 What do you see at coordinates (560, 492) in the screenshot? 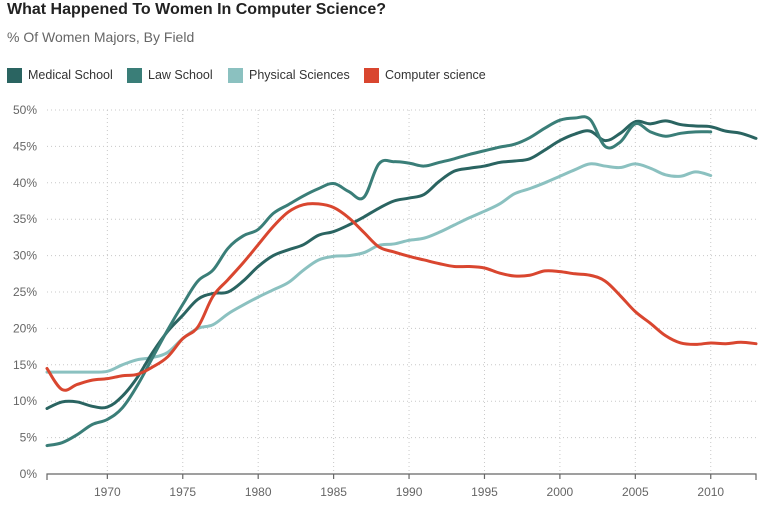
I see `x-tick-label: 2000` at bounding box center [560, 492].